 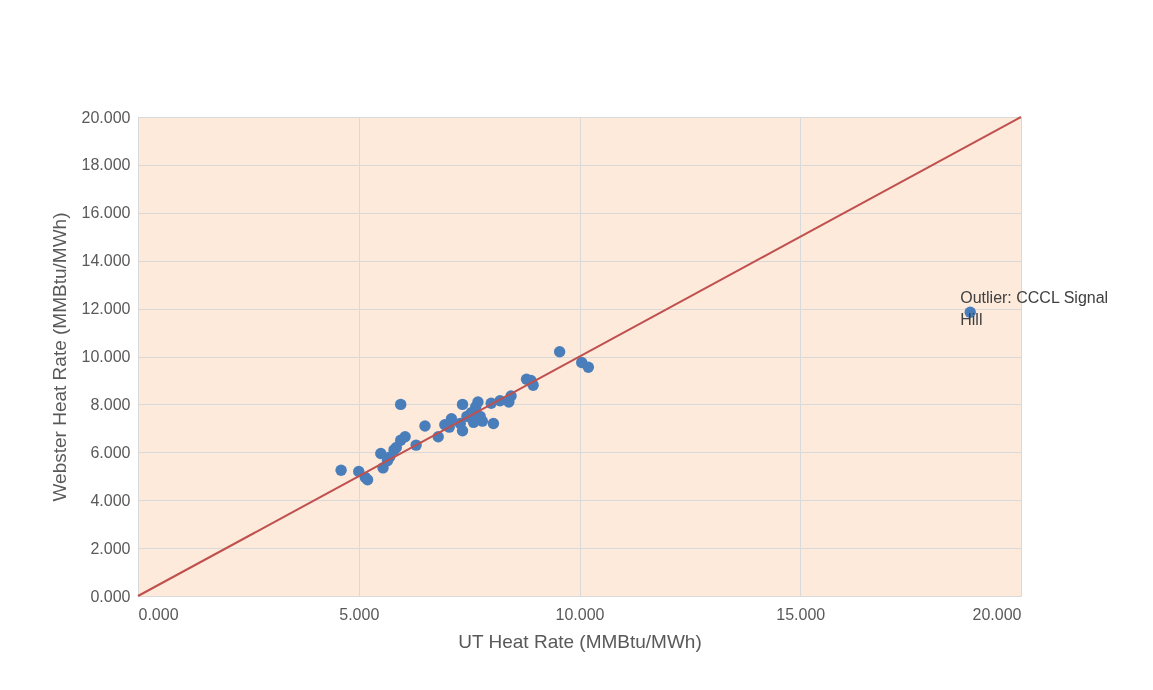 I want to click on y-tick-label: 4.000, so click(x=110, y=500).